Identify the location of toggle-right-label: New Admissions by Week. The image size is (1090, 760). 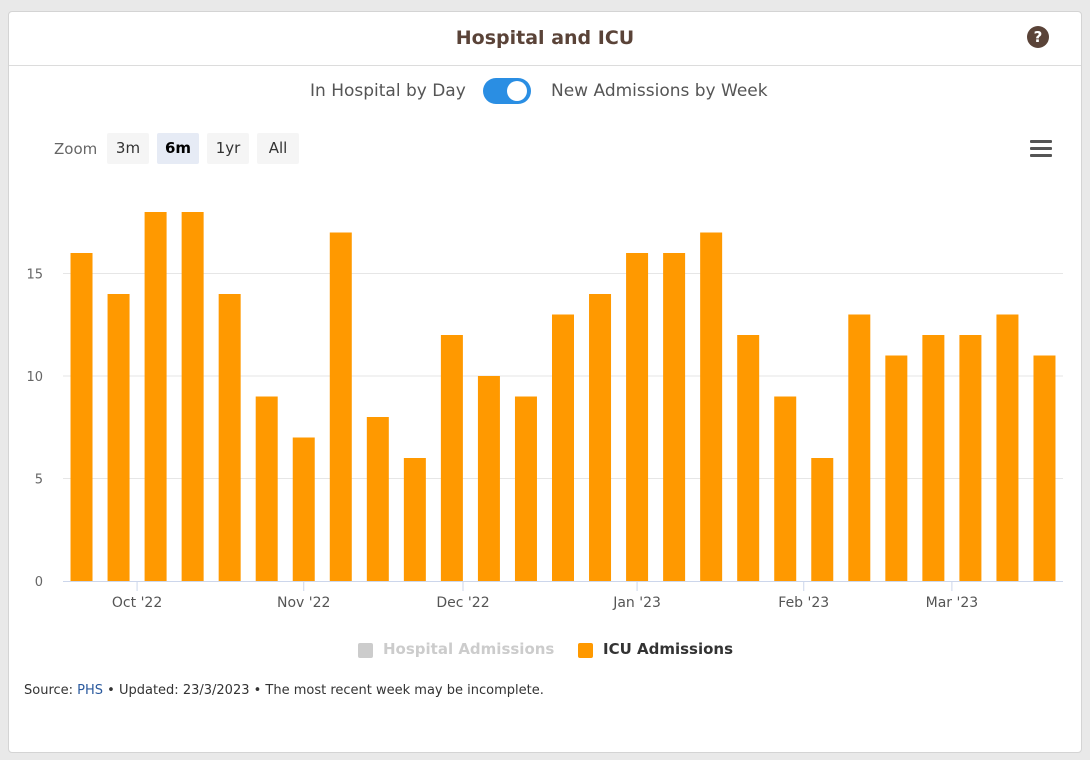
(659, 91).